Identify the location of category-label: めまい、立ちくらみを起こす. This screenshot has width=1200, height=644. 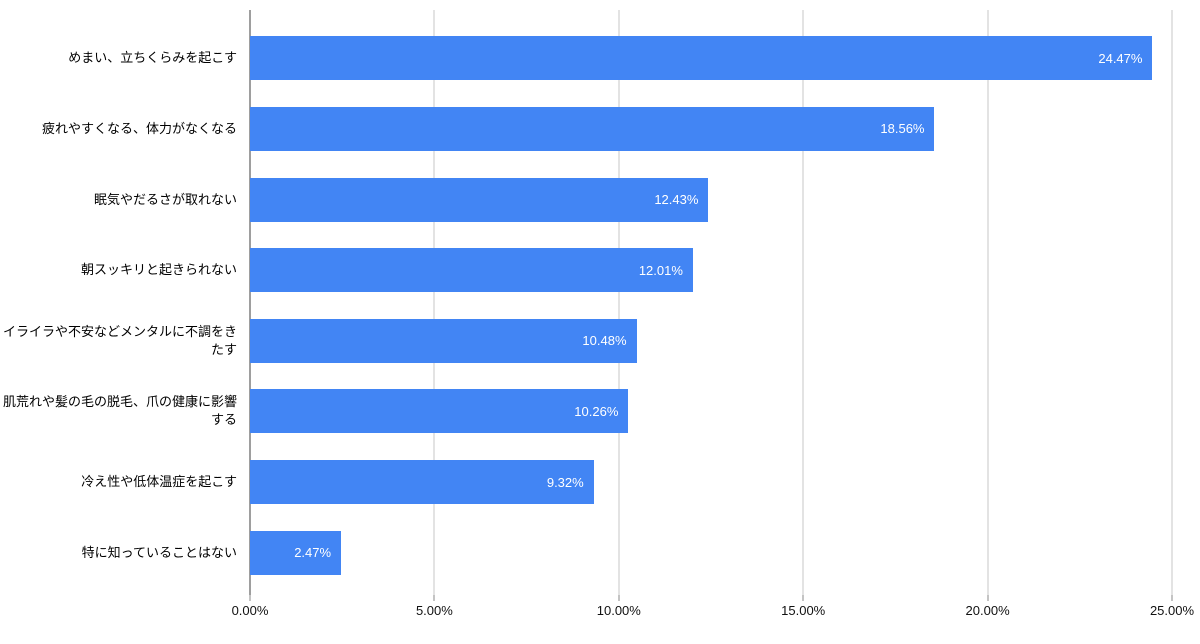
(152, 58).